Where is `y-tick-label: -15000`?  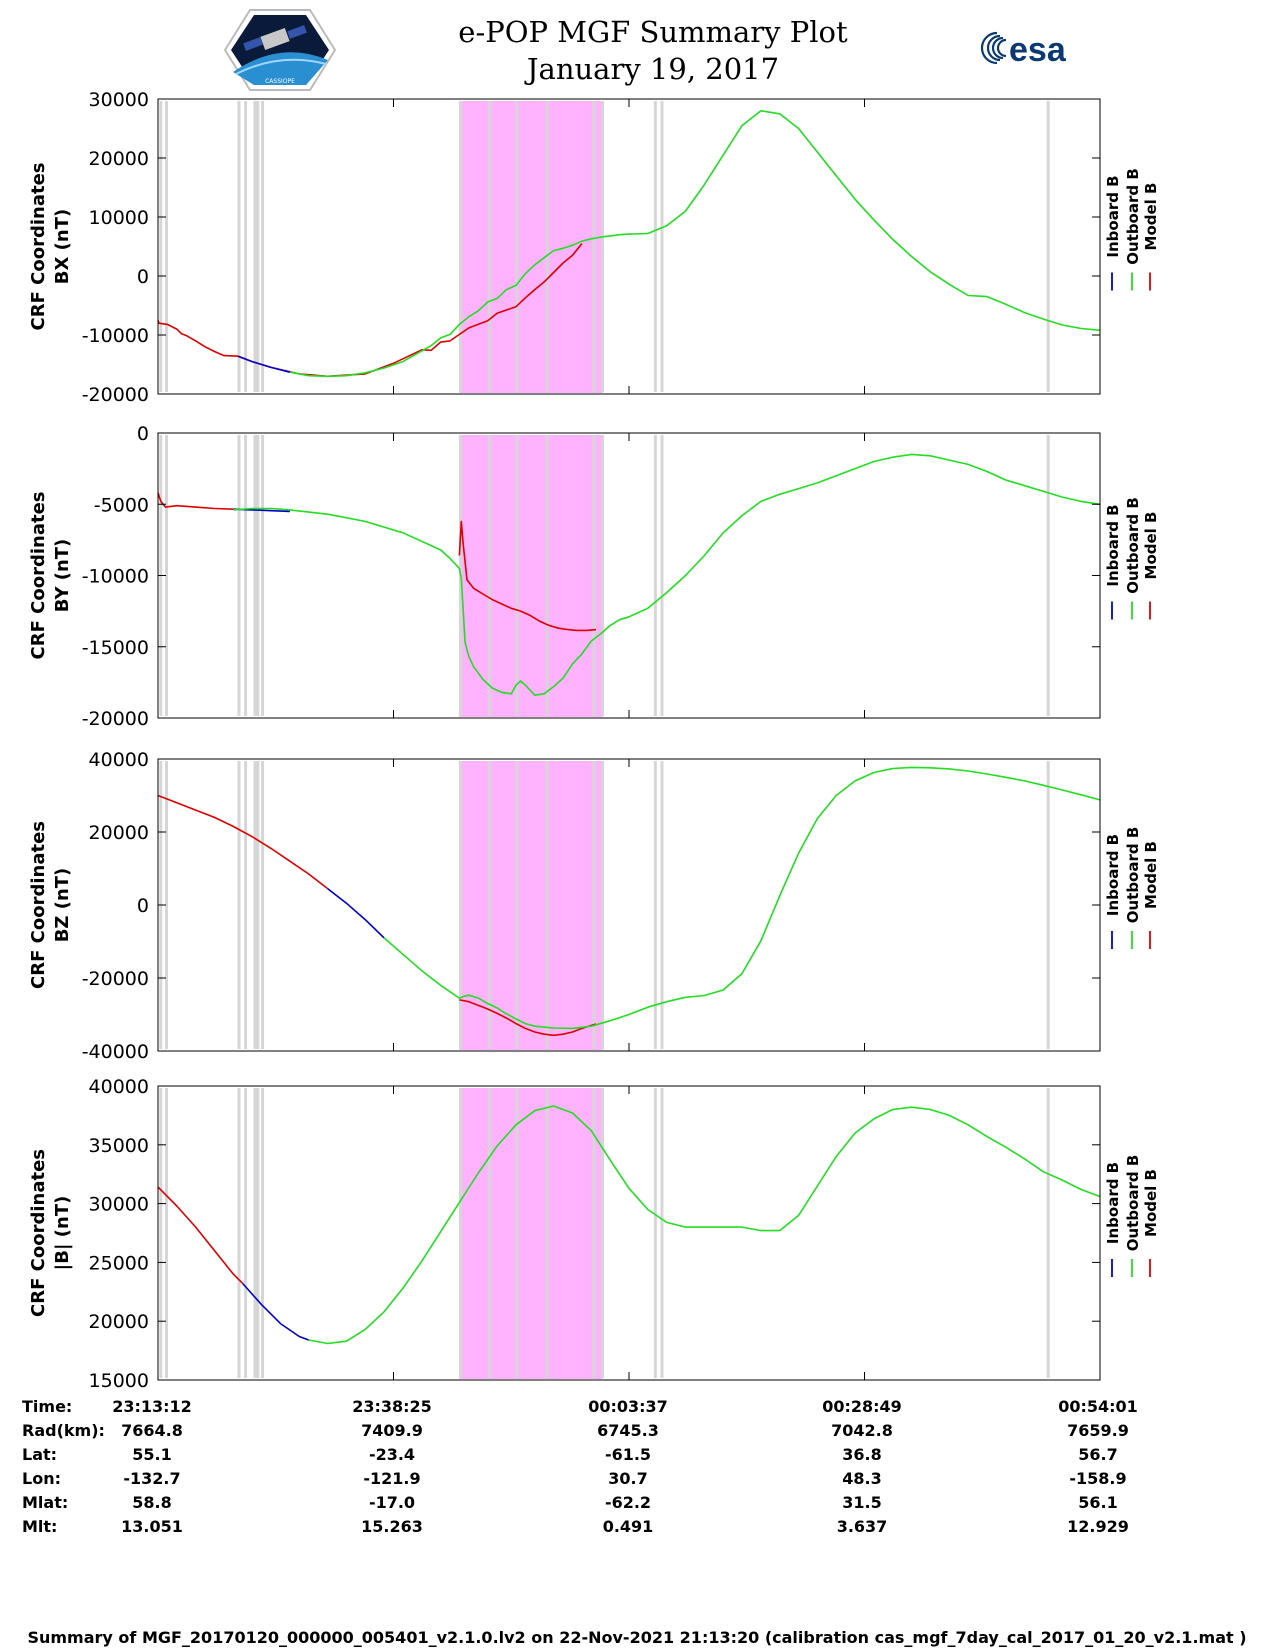
y-tick-label: -15000 is located at coordinates (115, 648).